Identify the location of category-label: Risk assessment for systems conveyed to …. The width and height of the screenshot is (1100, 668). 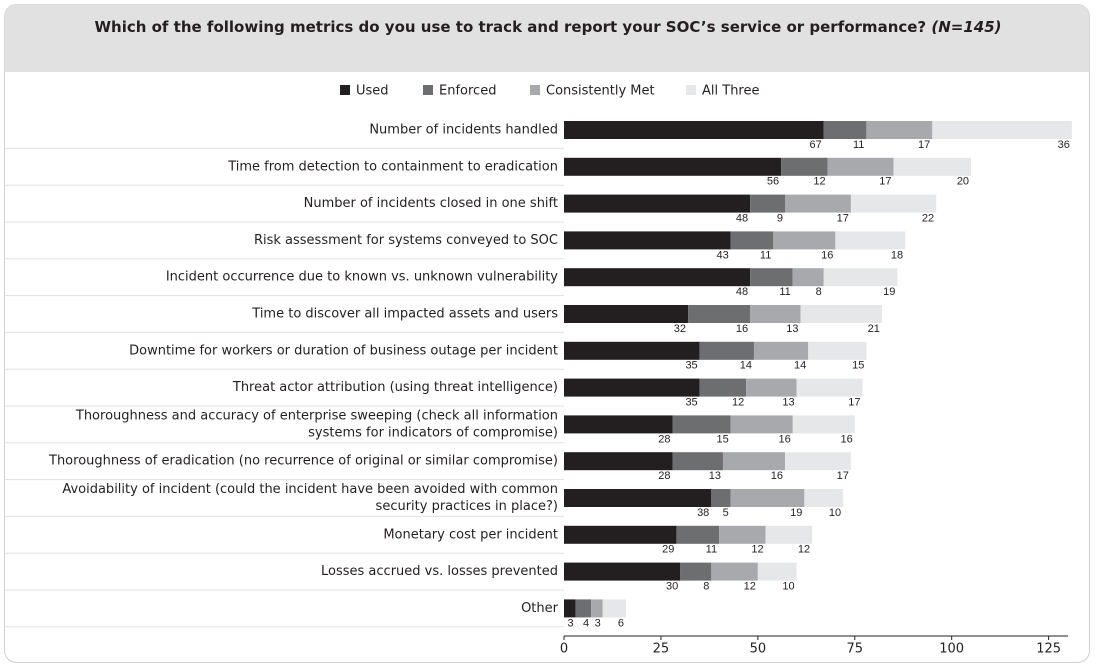
(406, 240).